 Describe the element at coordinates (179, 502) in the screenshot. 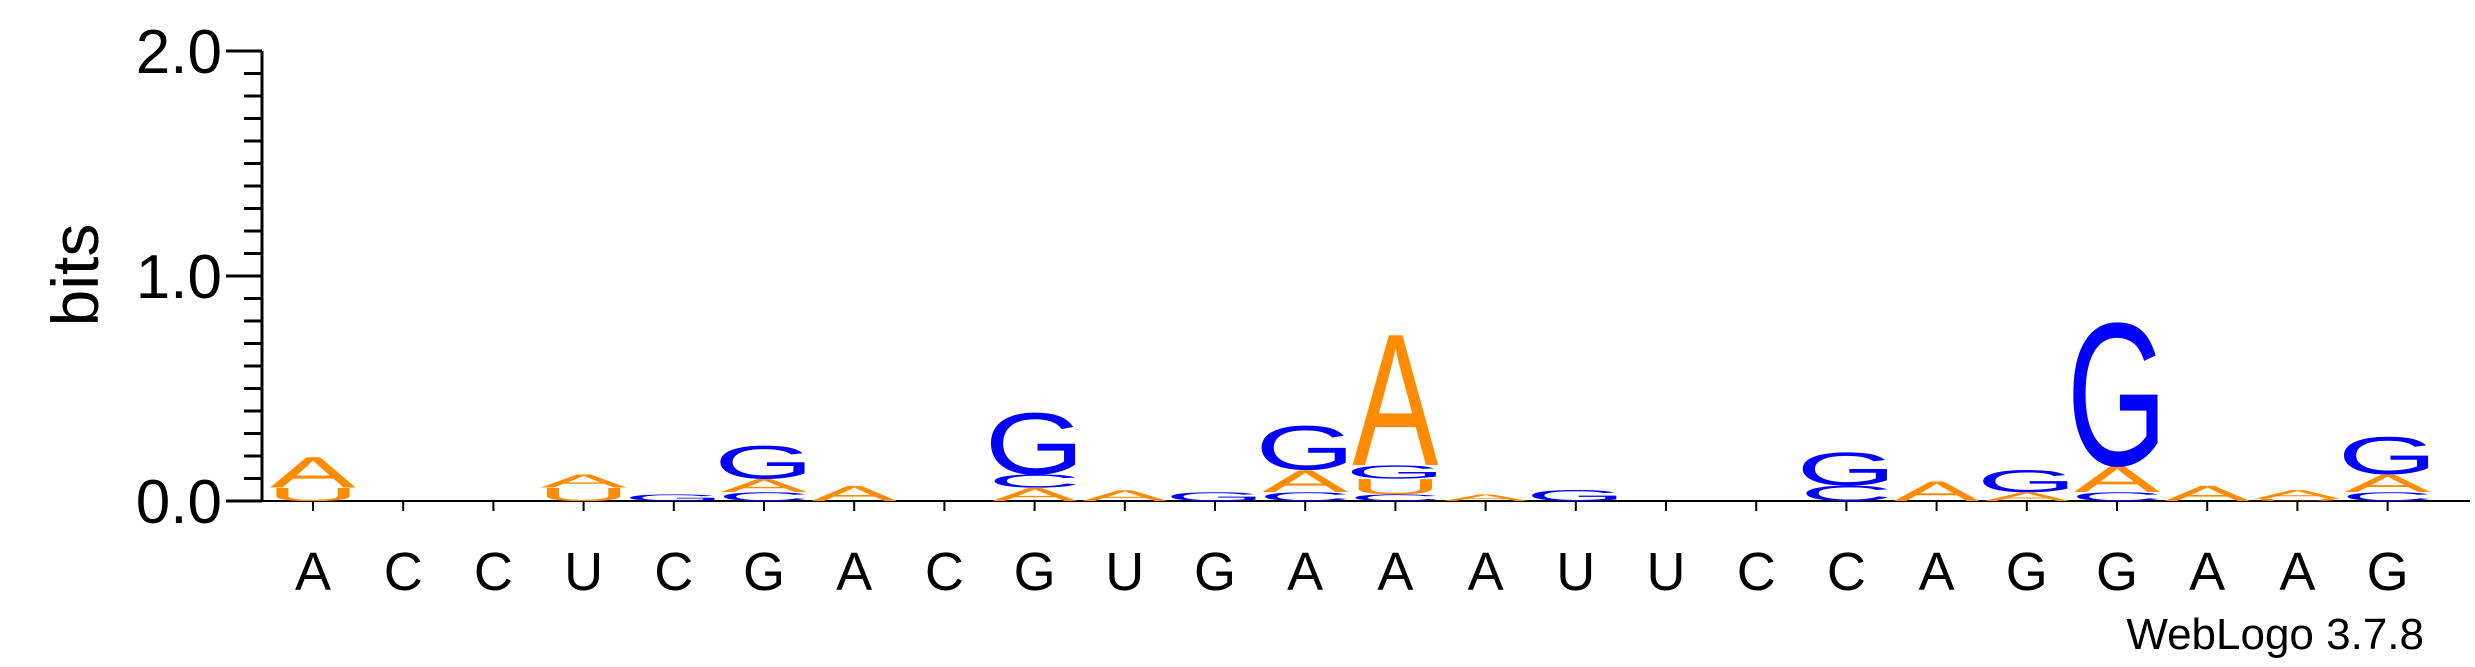

I see `y-tick-label: 0.0` at that location.